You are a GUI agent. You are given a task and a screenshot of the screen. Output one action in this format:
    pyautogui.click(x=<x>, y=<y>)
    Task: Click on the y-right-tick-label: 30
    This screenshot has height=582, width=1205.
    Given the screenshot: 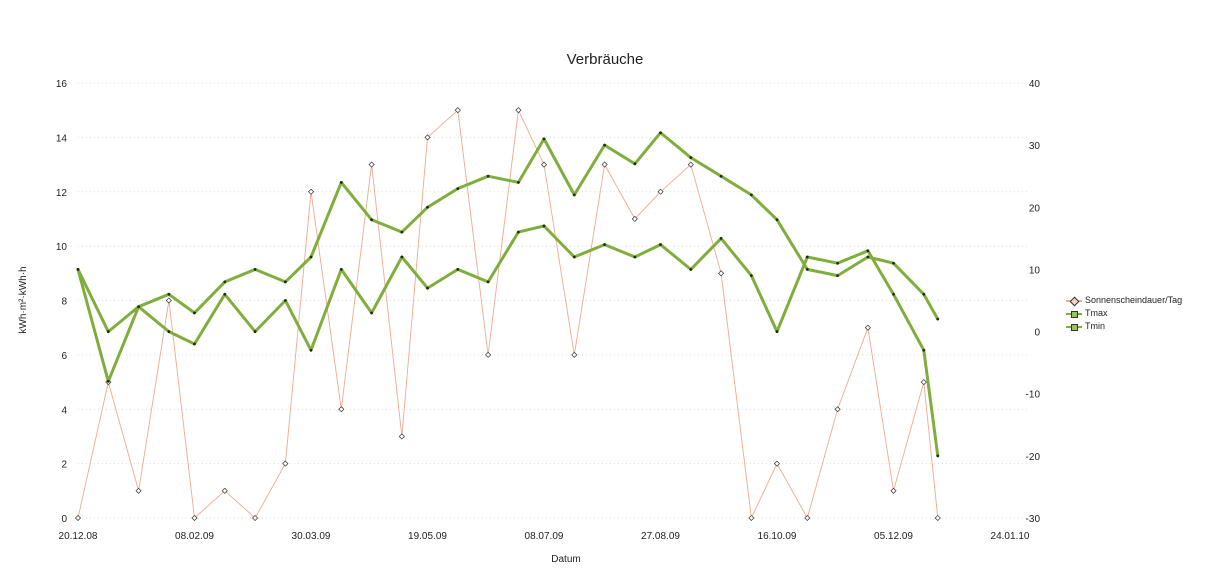 What is the action you would take?
    pyautogui.click(x=1035, y=146)
    